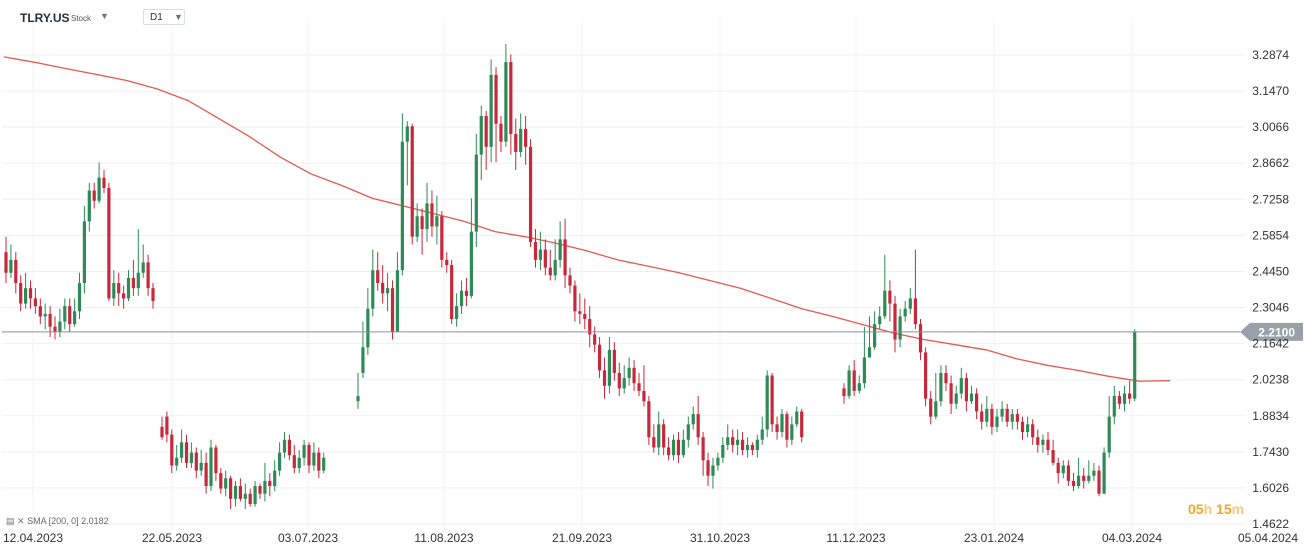  I want to click on timer-hours-unit: h, so click(1208, 509).